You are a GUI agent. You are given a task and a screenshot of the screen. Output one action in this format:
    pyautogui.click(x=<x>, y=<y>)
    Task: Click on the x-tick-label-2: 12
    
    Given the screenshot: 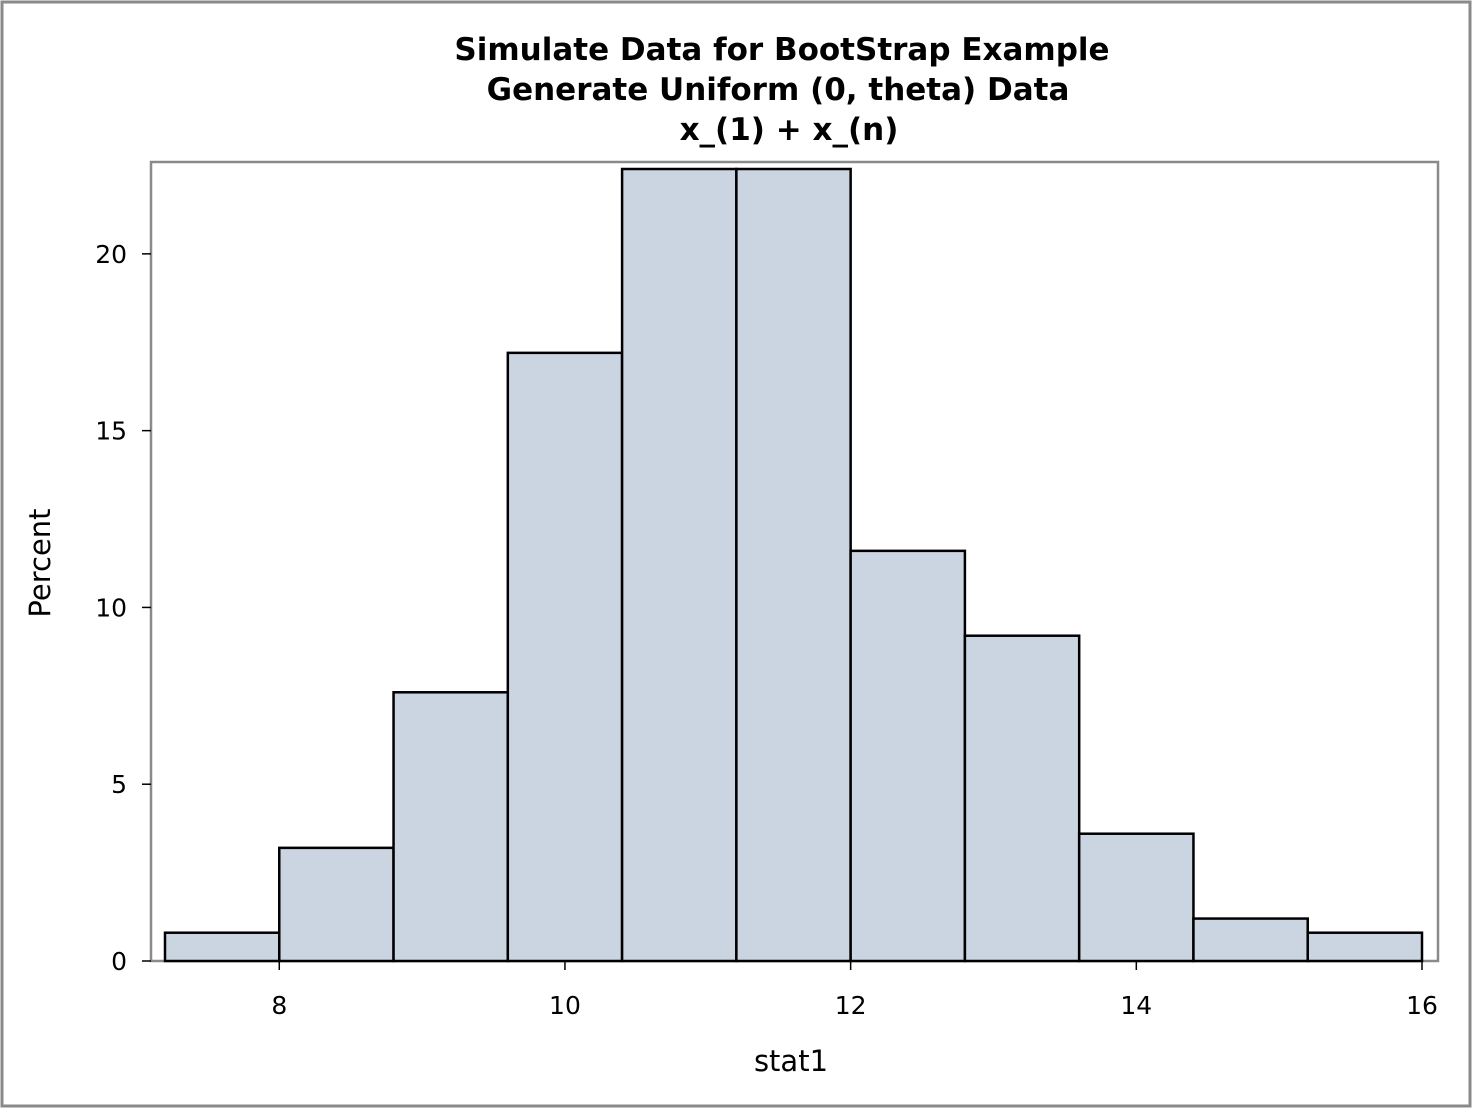 What is the action you would take?
    pyautogui.click(x=851, y=1005)
    